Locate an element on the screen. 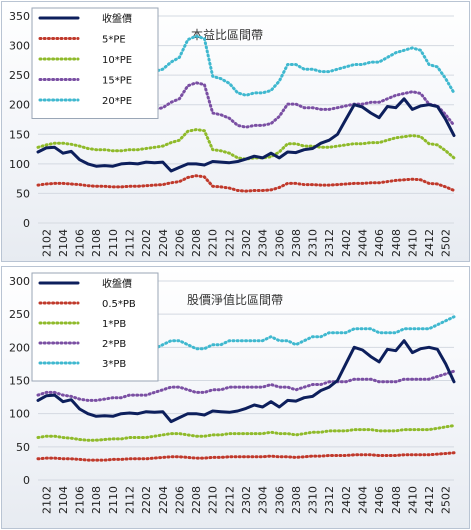 Image resolution: width=471 pixels, height=530 pixels. legend-label: 3*PB is located at coordinates (114, 364).